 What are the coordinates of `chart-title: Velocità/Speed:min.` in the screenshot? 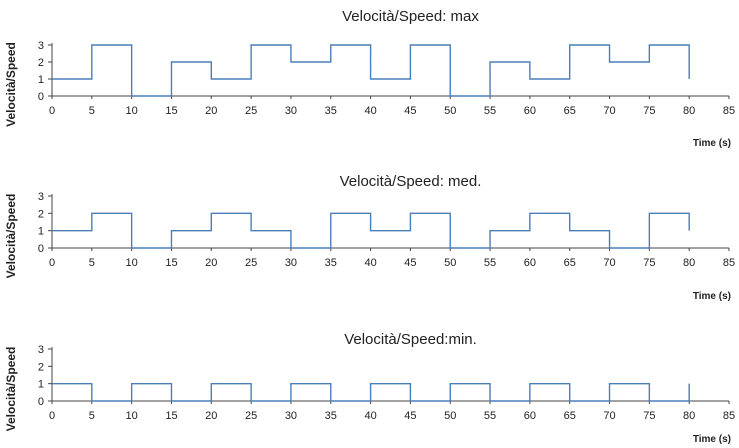 It's located at (410, 339).